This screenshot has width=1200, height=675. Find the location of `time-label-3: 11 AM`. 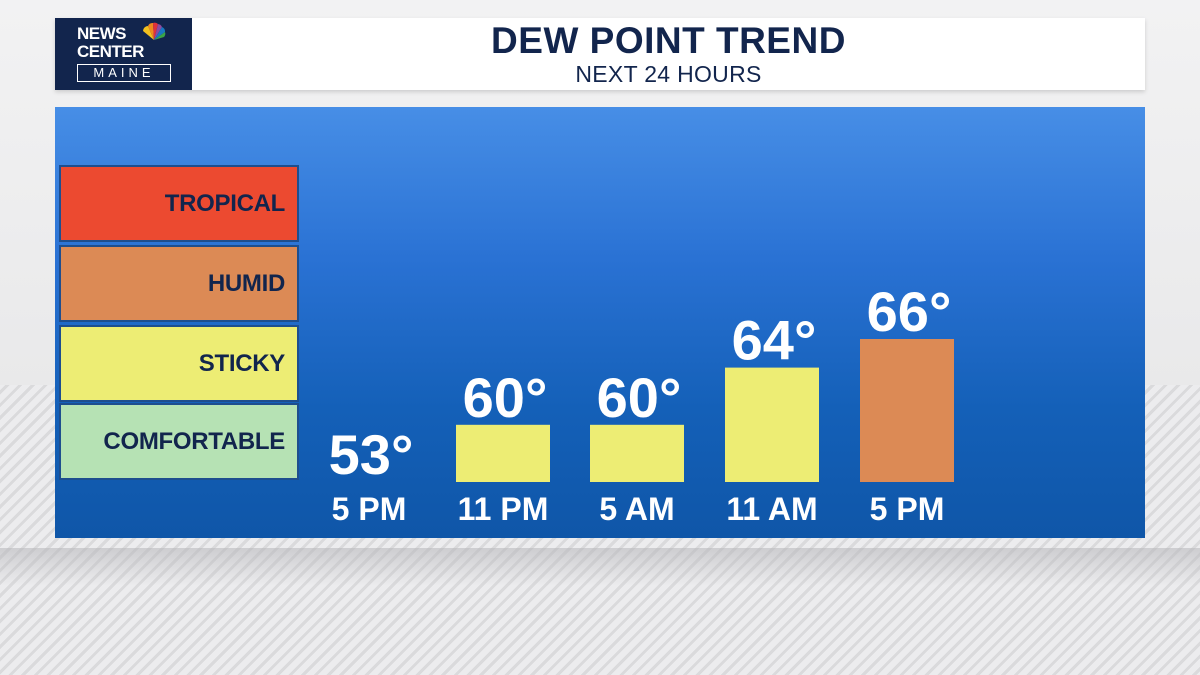

time-label-3: 11 AM is located at coordinates (771, 509).